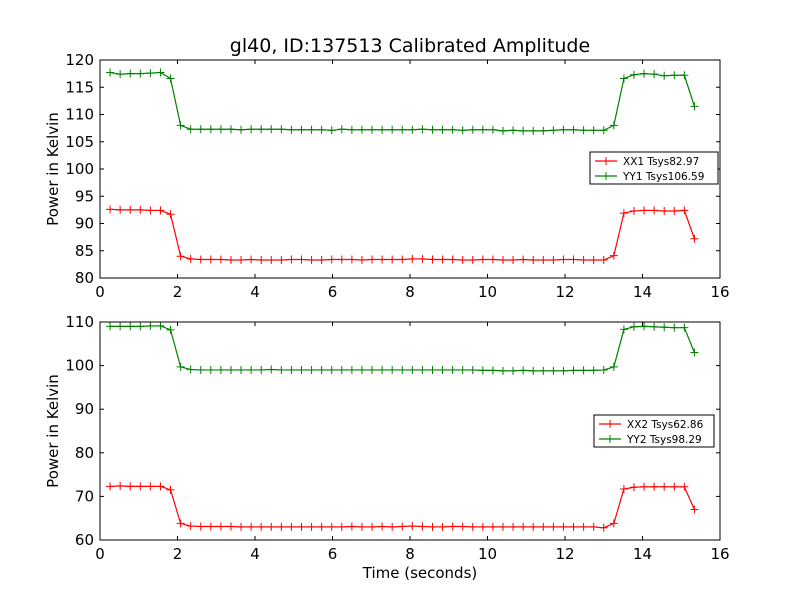 The width and height of the screenshot is (800, 600). I want to click on x-tick-label: 8, so click(410, 554).